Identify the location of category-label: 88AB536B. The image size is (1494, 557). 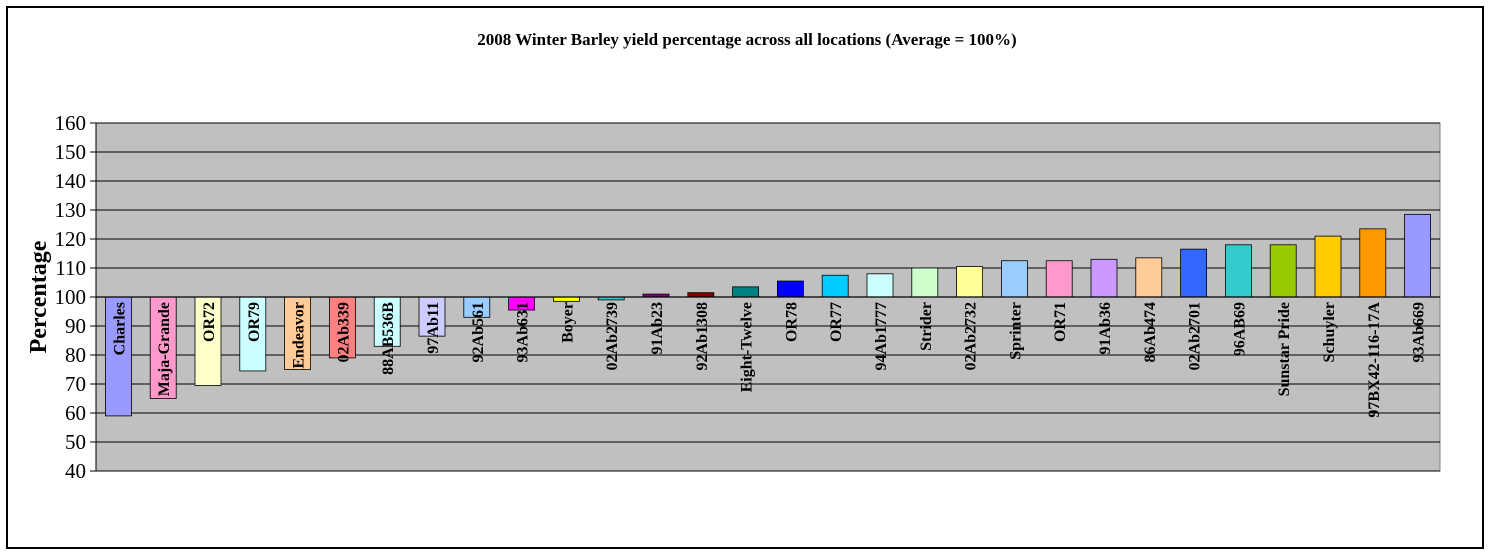
(388, 338).